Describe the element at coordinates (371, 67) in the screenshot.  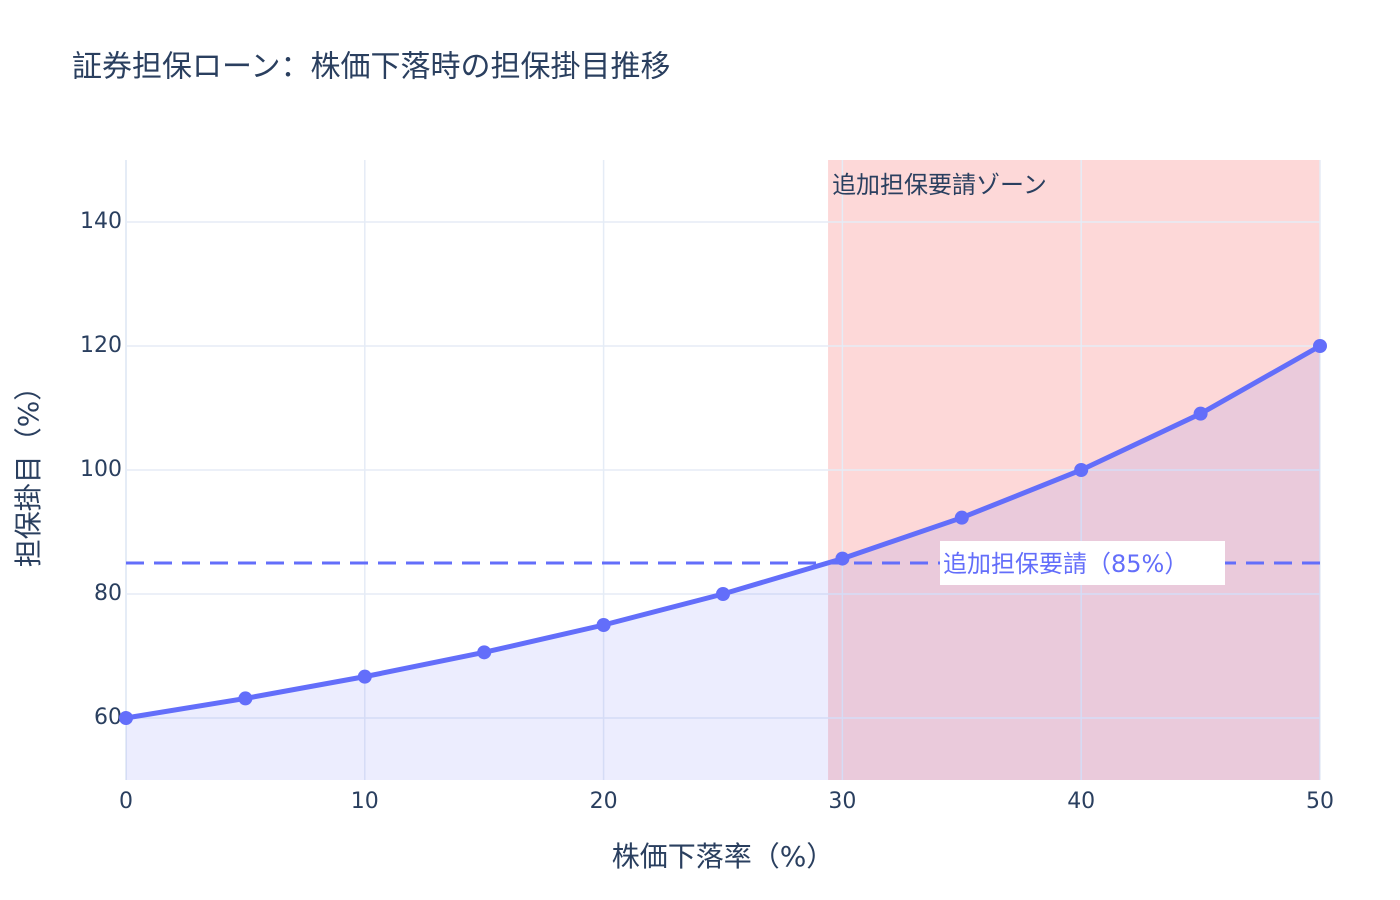
I see `chart-title: 証券担保ローン：株価下落時の担保掛目推移` at that location.